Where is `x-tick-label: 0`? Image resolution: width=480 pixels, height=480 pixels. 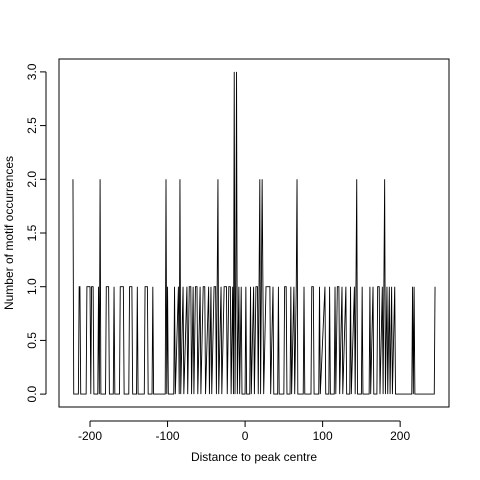
x-tick-label: 0 is located at coordinates (245, 436).